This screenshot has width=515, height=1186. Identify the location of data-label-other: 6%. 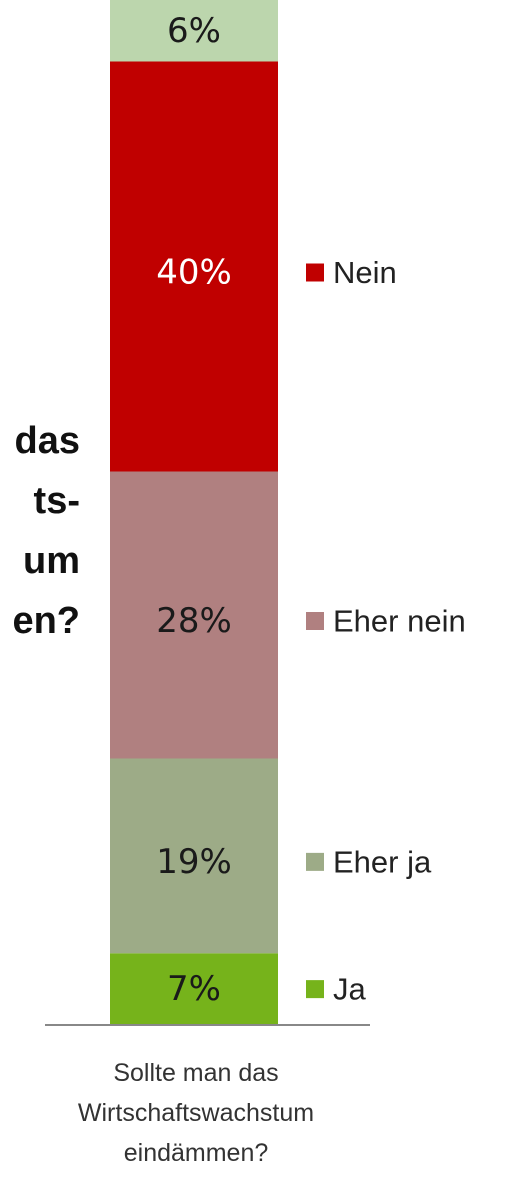
(194, 31).